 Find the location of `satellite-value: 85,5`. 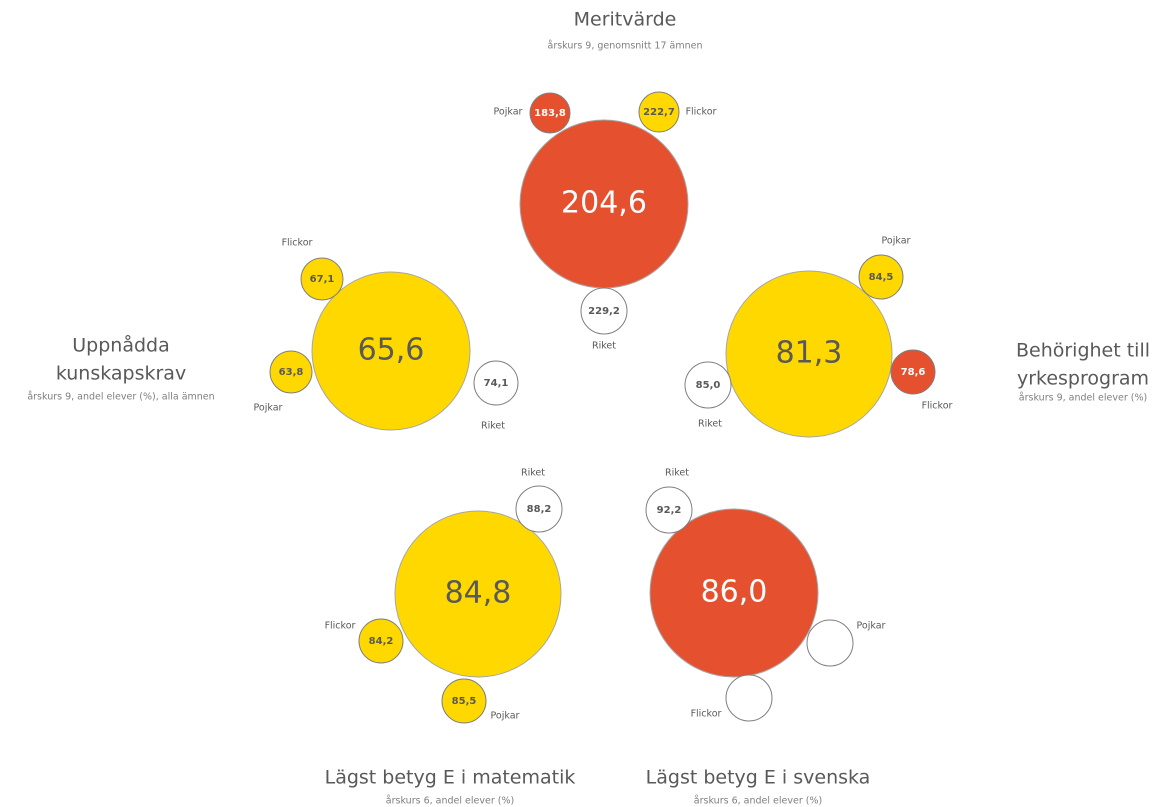

satellite-value: 85,5 is located at coordinates (464, 701).